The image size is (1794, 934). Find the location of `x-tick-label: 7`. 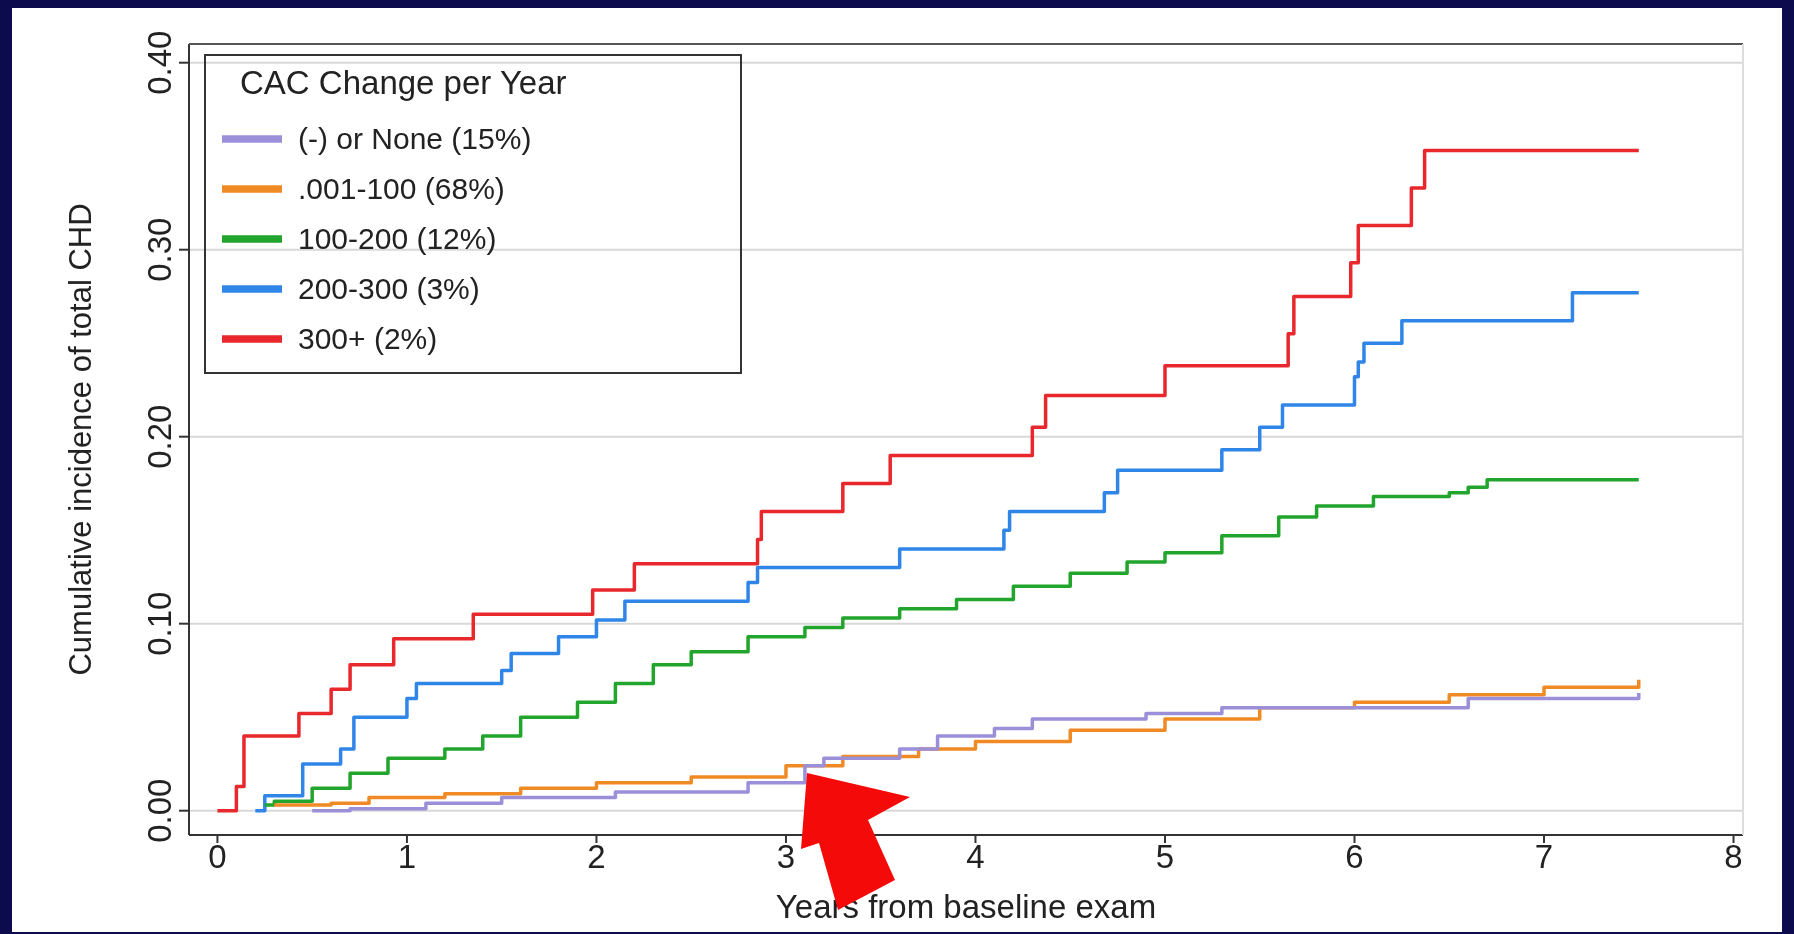

x-tick-label: 7 is located at coordinates (1544, 857).